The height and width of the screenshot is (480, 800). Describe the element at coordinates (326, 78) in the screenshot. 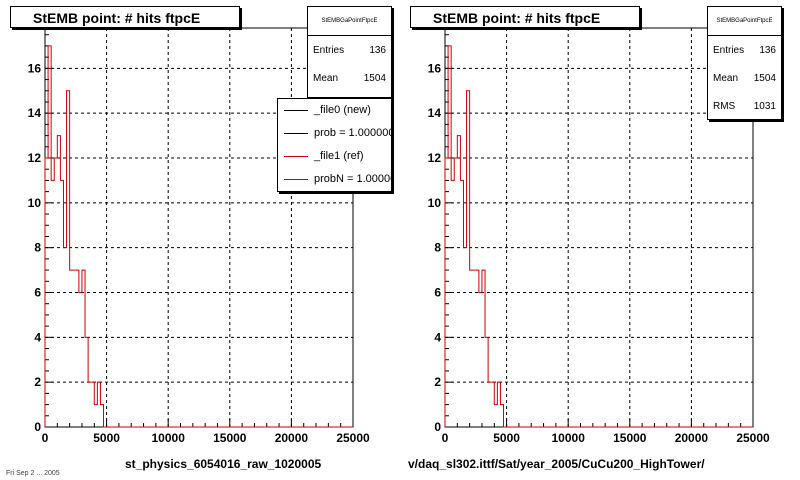

I see `left-stats-mean-label: Mean` at that location.